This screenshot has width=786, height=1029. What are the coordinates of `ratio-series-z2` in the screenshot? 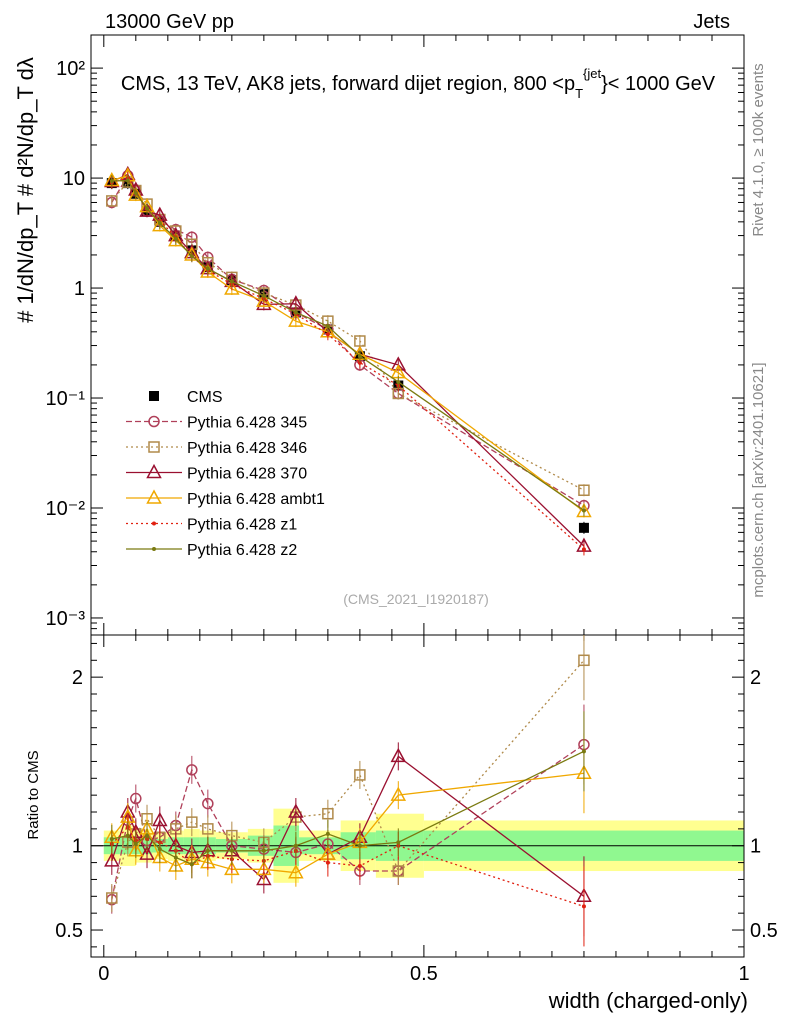 It's located at (347, 795).